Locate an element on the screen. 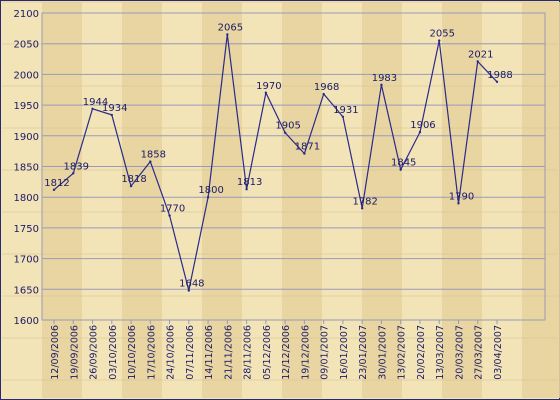 The image size is (560, 400). x-tick-label: 27/03/2007 is located at coordinates (479, 352).